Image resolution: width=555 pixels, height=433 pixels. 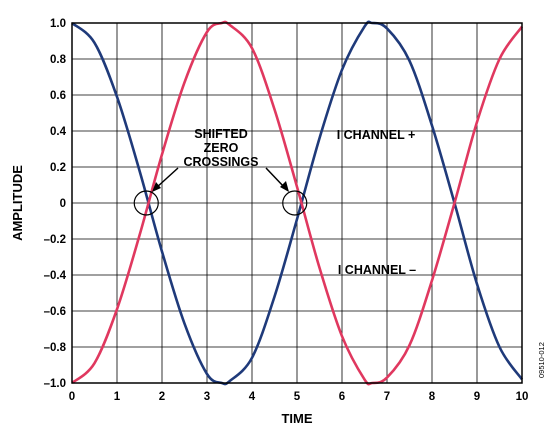 What do you see at coordinates (58, 60) in the screenshot?
I see `y-tick-label: 0.8` at bounding box center [58, 60].